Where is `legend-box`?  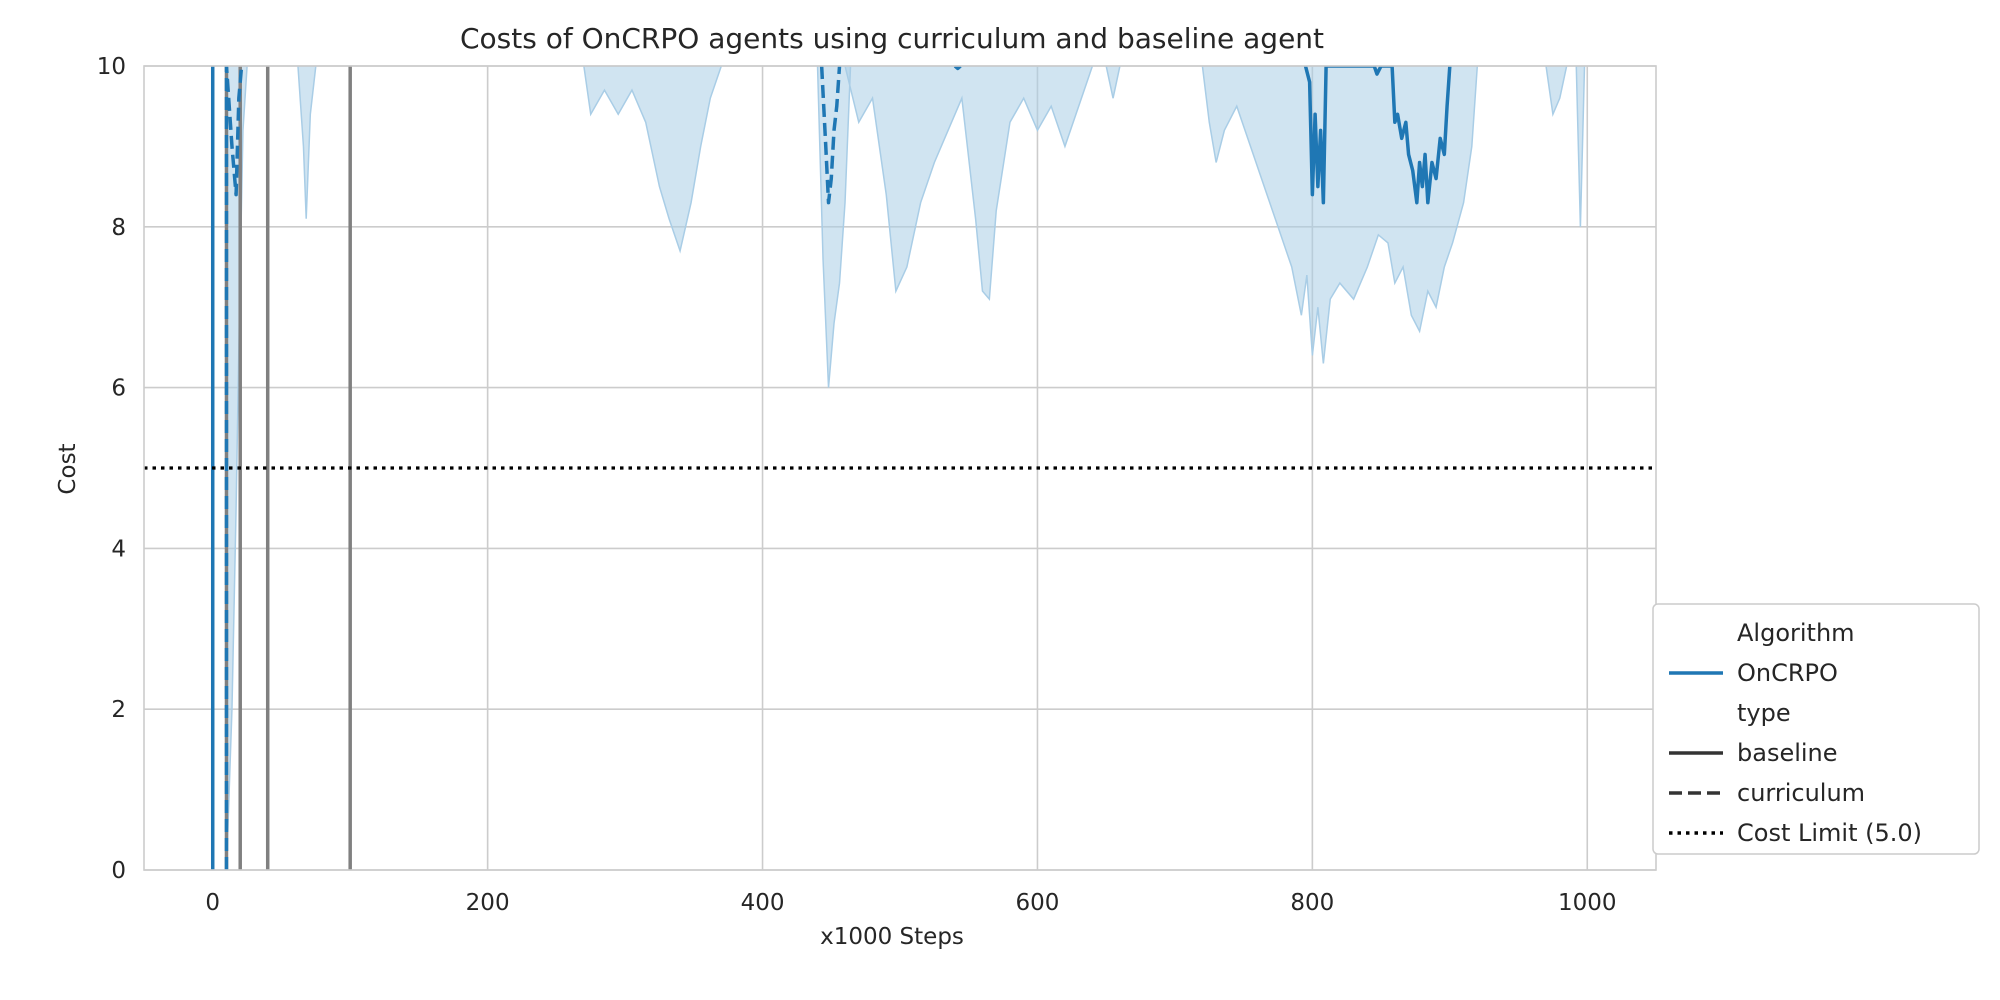 legend-box is located at coordinates (1816, 729).